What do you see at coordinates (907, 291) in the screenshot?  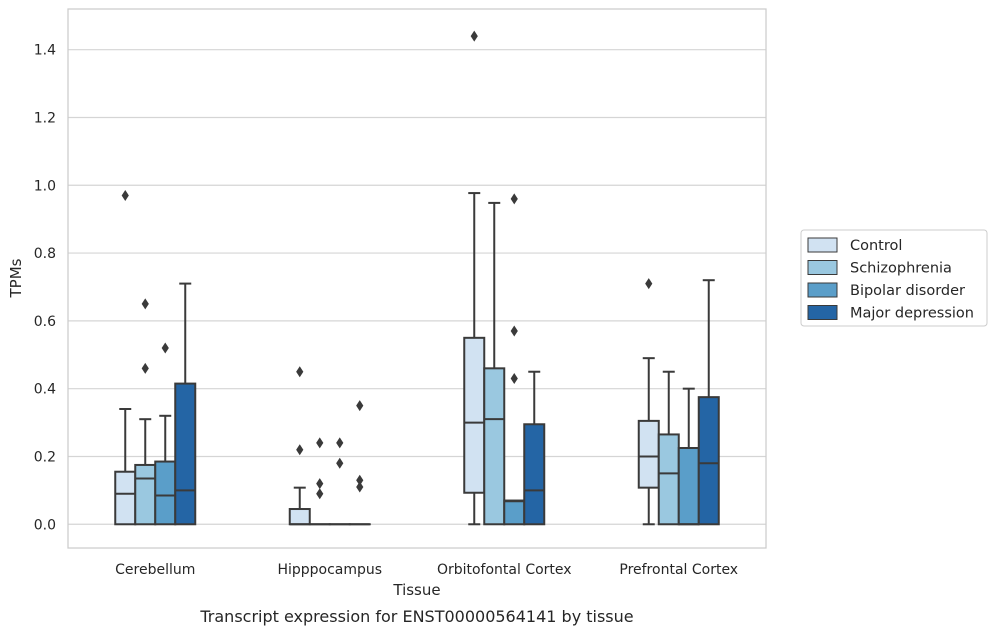 I see `legend-label: Bipolar disorder` at bounding box center [907, 291].